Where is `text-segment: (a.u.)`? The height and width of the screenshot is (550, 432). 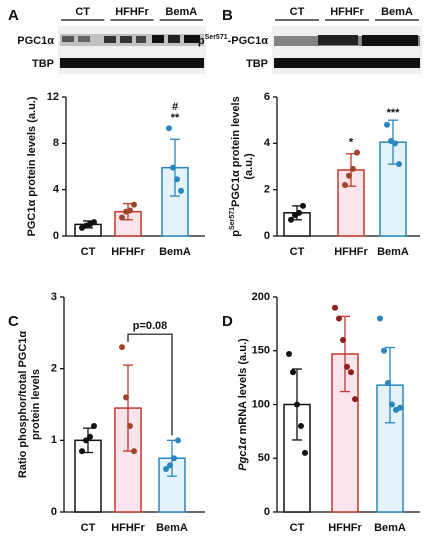
text-segment: (a.u.) is located at coordinates (249, 166).